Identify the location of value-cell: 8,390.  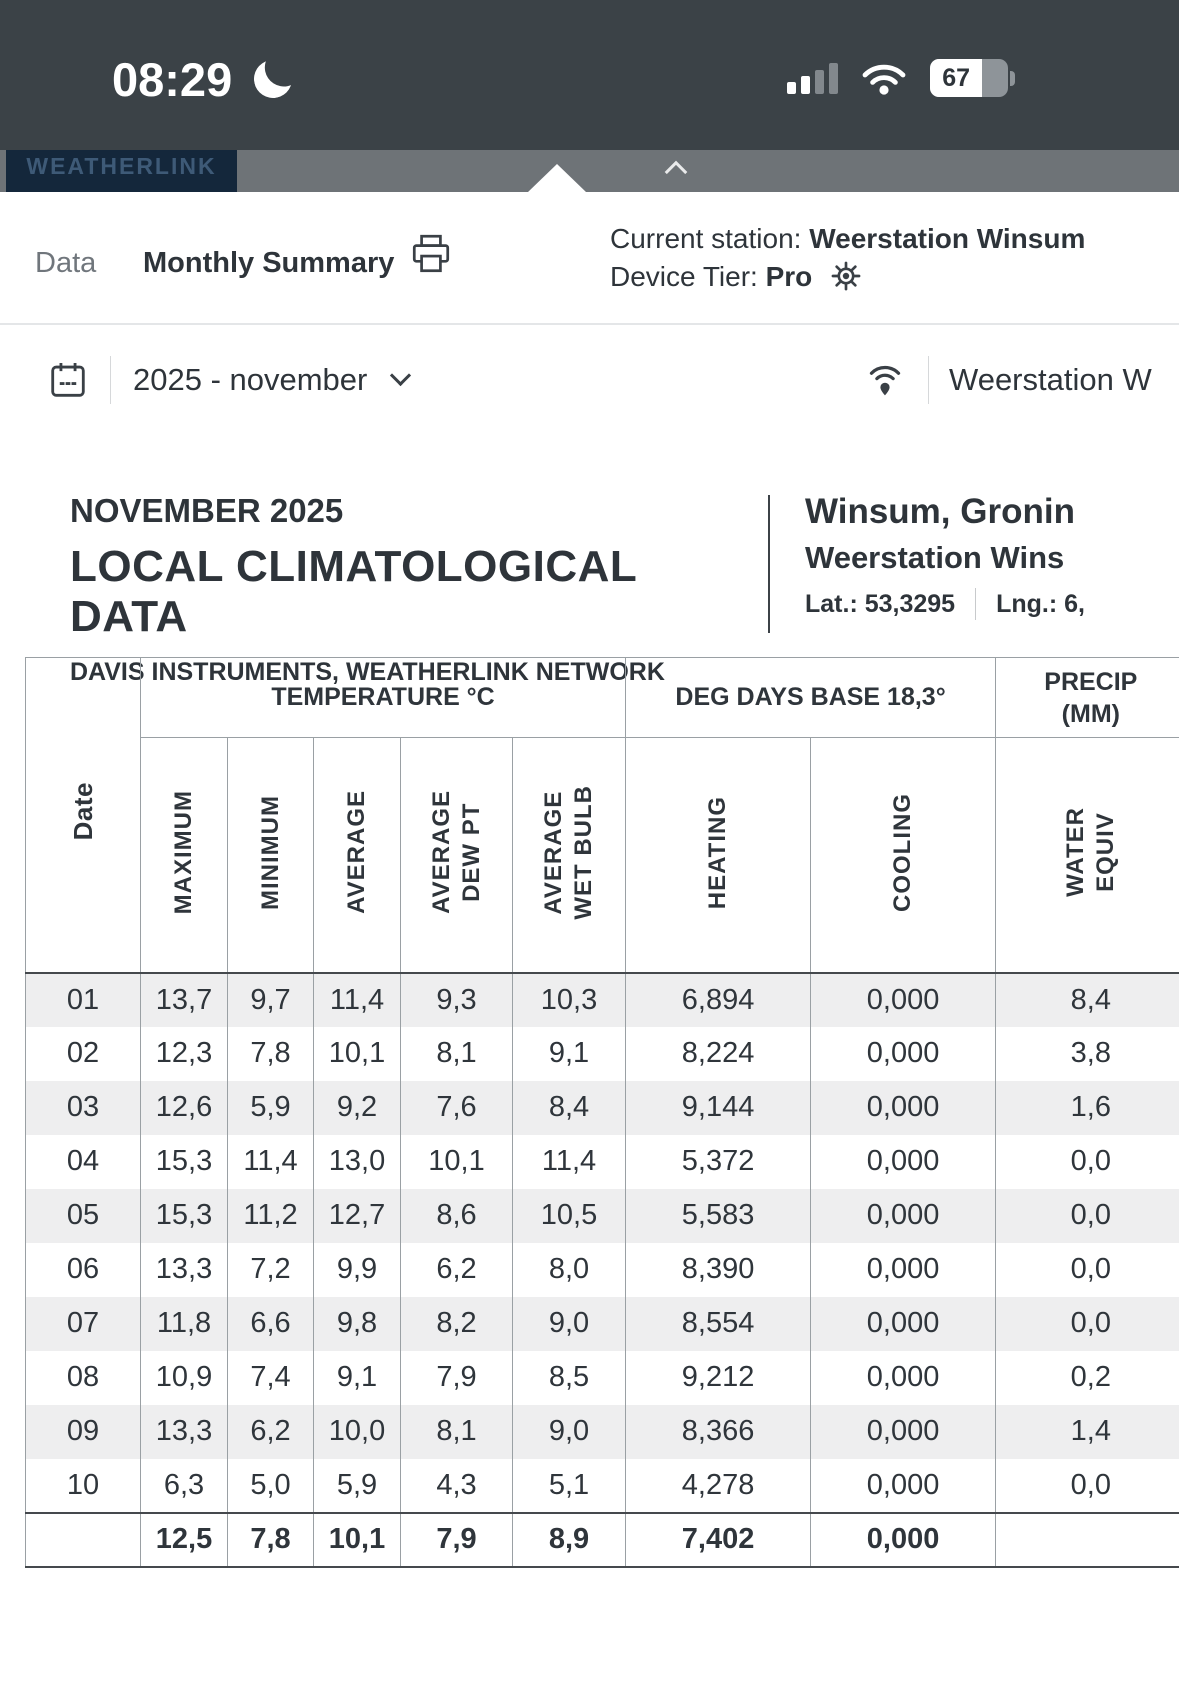
(718, 1269).